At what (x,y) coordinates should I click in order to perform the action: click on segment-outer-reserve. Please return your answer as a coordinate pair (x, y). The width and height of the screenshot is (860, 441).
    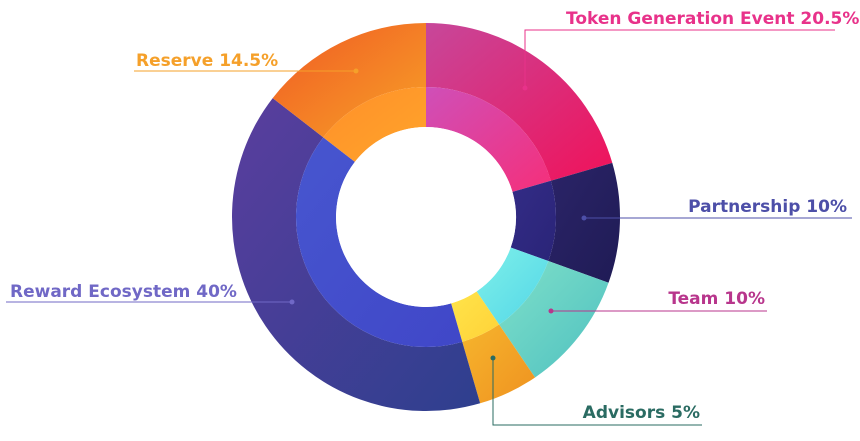
    Looking at the image, I should click on (349, 80).